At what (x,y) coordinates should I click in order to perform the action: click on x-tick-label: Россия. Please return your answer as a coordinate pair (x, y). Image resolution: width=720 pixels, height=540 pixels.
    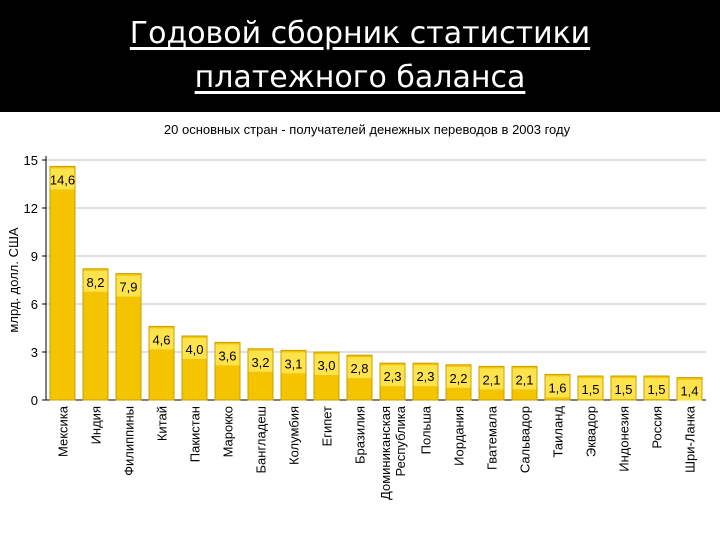
    Looking at the image, I should click on (657, 427).